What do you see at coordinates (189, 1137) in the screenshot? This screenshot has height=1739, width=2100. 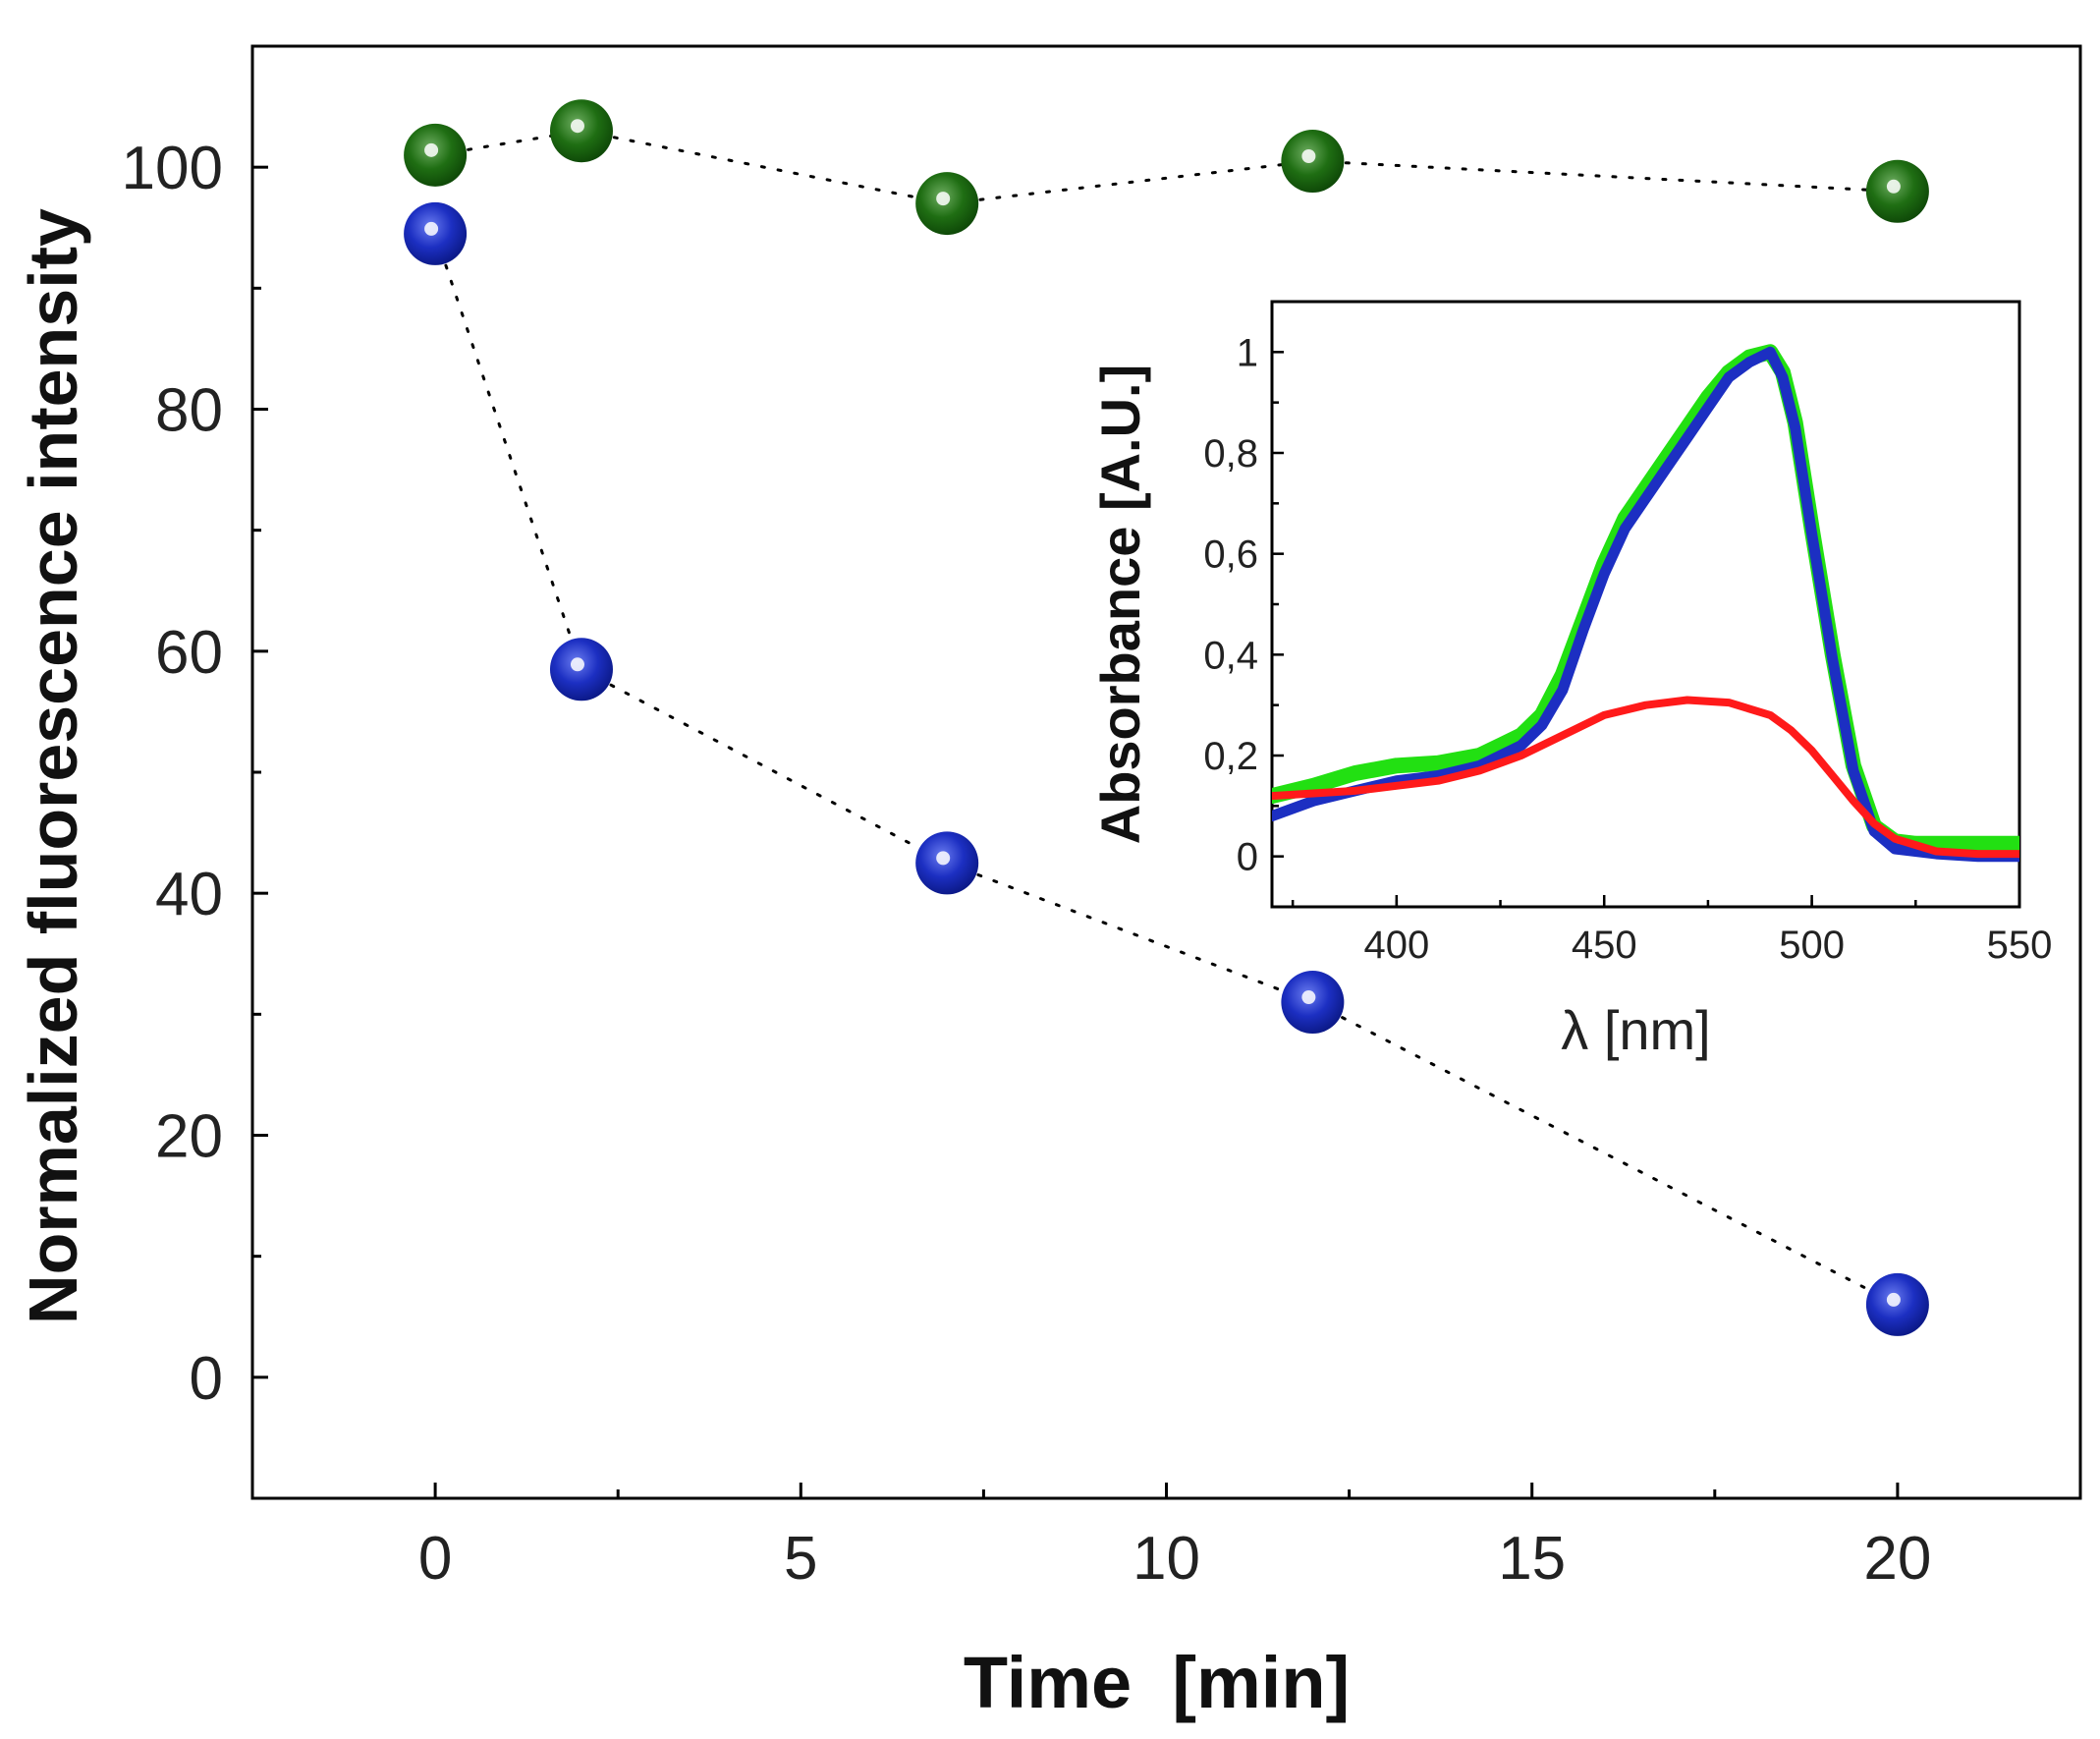 I see `main-y-tick-label: 20` at bounding box center [189, 1137].